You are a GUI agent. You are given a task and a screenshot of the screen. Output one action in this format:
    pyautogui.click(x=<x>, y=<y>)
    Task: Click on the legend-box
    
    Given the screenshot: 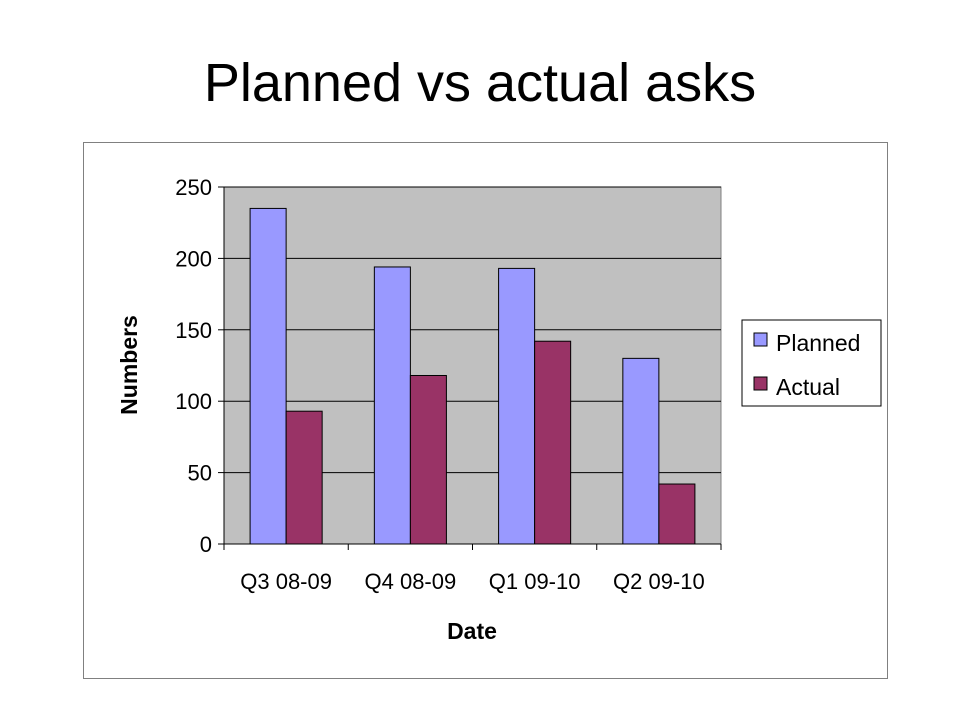 What is the action you would take?
    pyautogui.click(x=811, y=363)
    